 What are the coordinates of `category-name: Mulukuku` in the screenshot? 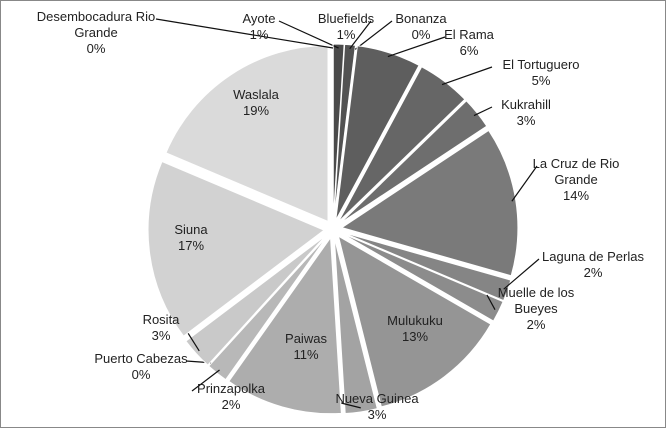 It's located at (415, 320).